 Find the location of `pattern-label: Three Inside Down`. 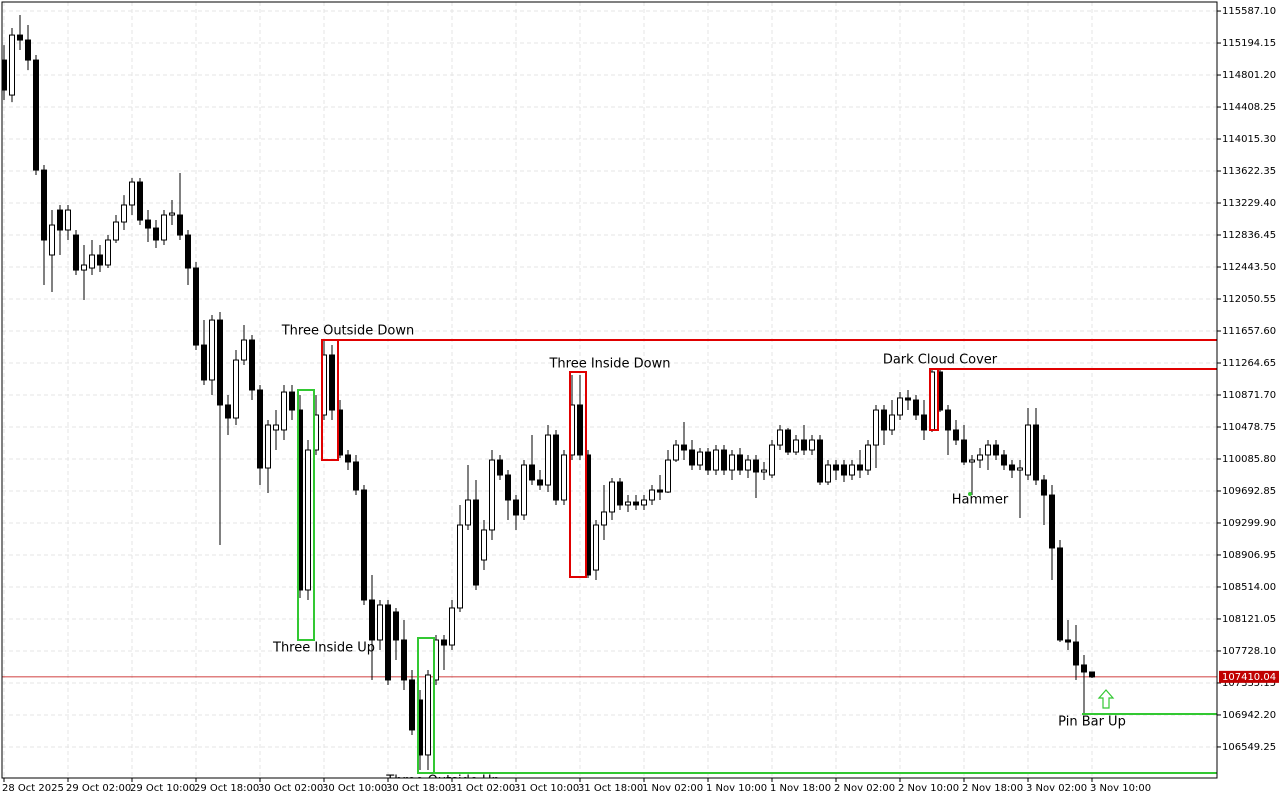

pattern-label: Three Inside Down is located at coordinates (609, 364).